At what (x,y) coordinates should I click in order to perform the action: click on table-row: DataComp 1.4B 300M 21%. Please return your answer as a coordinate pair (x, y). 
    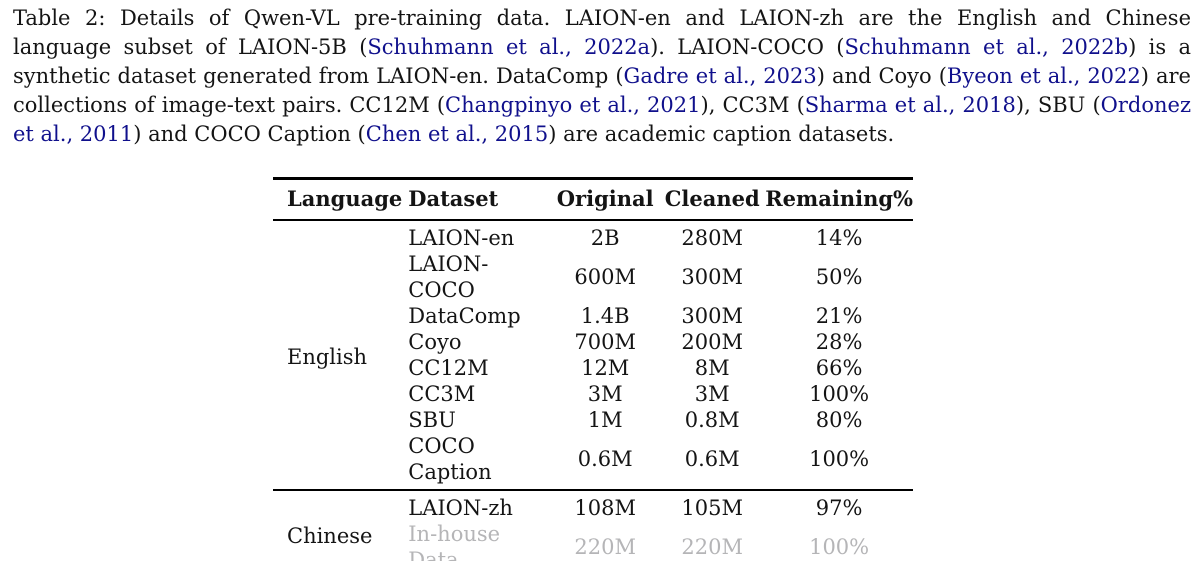
    Looking at the image, I should click on (593, 316).